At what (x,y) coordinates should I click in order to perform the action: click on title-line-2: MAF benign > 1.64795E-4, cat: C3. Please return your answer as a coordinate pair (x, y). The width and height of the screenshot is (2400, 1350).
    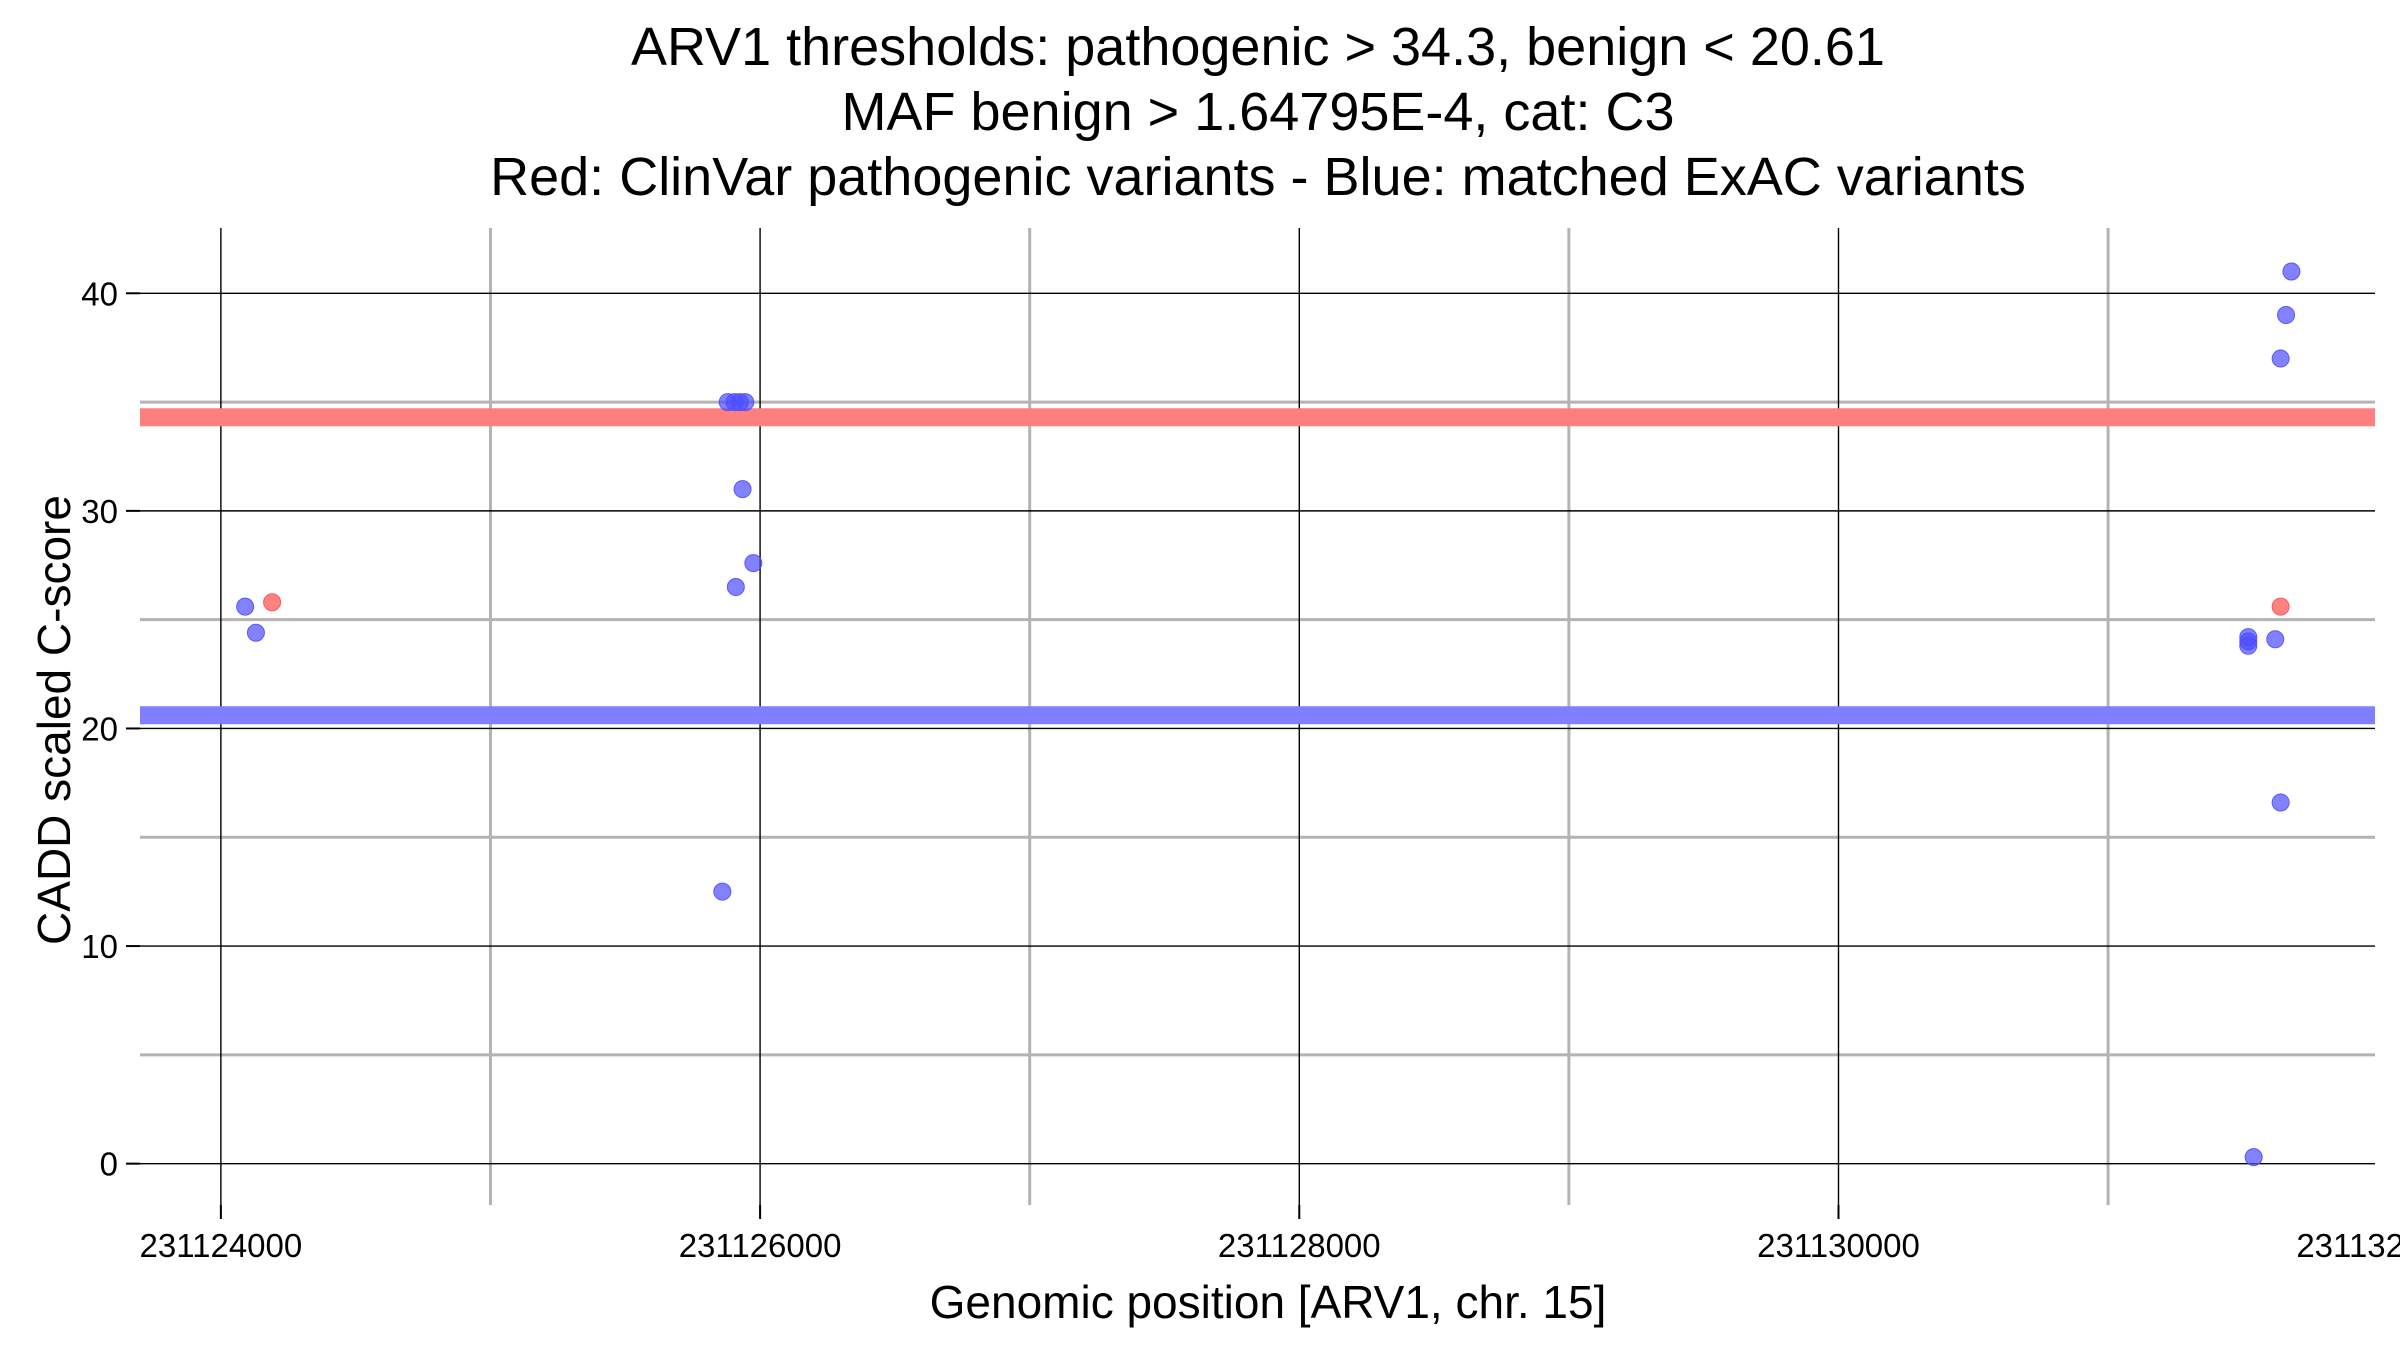
    Looking at the image, I should click on (1258, 112).